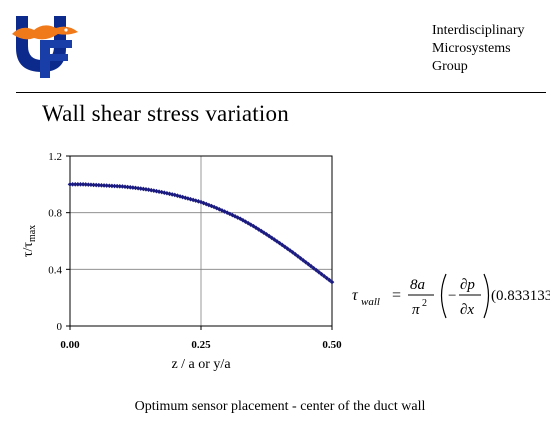 Image resolution: width=560 pixels, height=448 pixels. What do you see at coordinates (450, 66) in the screenshot?
I see `organization-line-3: Group` at bounding box center [450, 66].